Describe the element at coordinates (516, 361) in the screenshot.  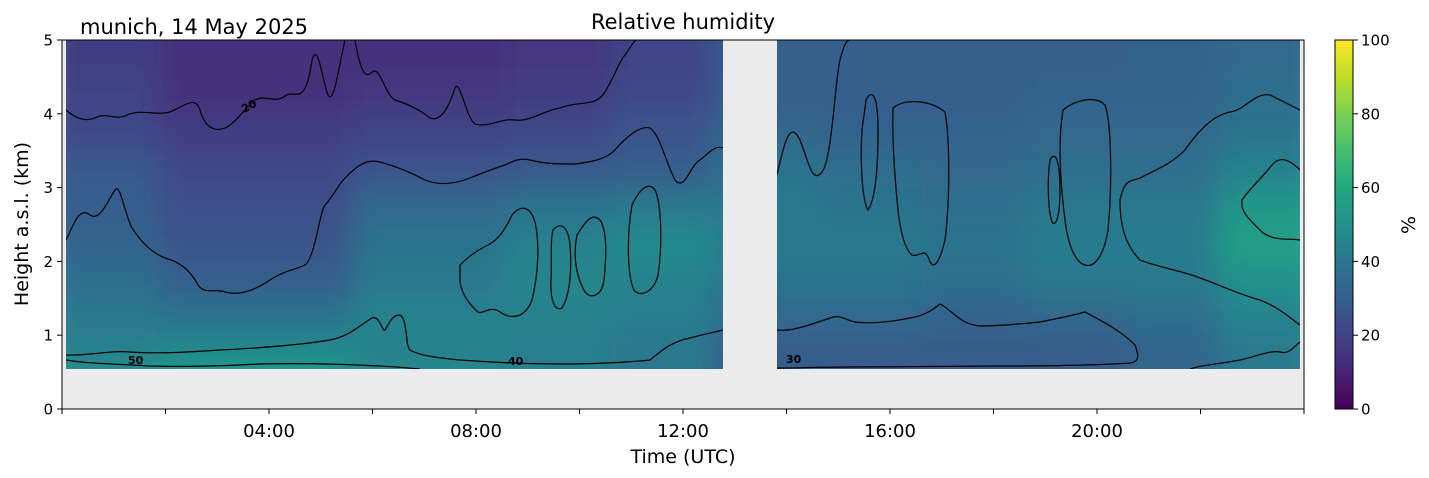
I see `contour-label-40: 40` at that location.